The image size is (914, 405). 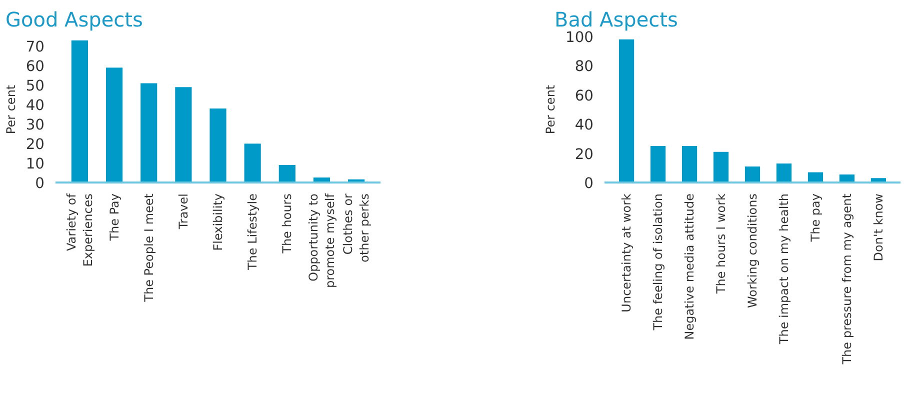 I want to click on x-tick-label: The hours, so click(x=287, y=223).